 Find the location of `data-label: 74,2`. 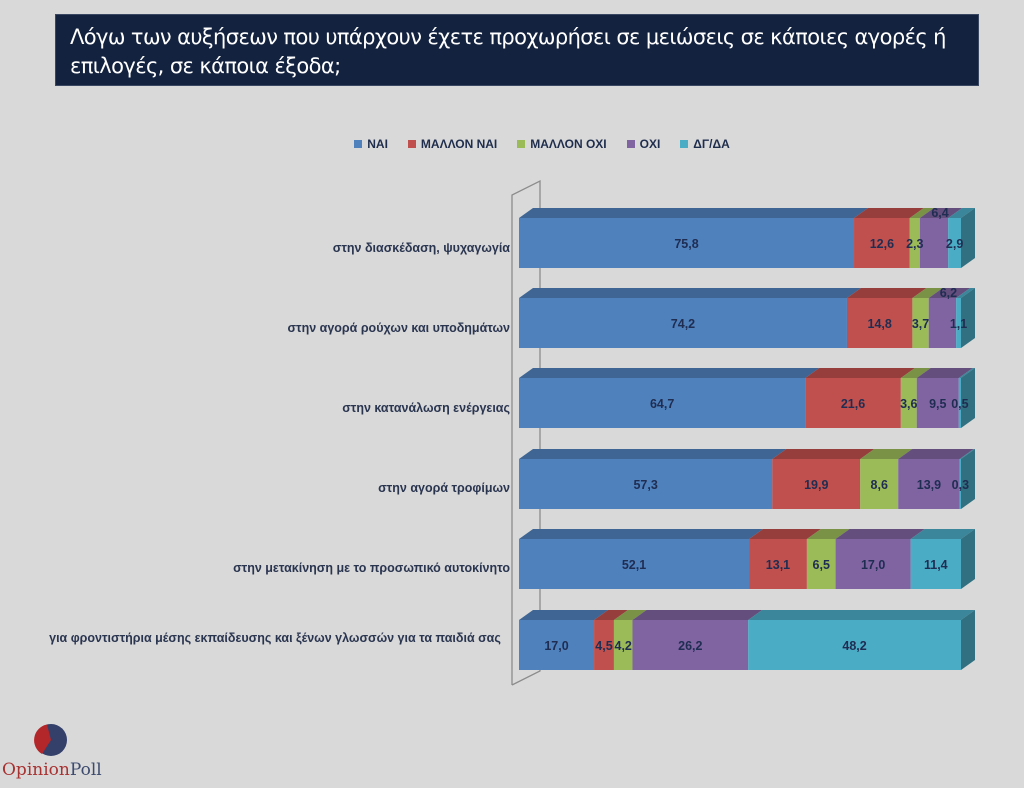

data-label: 74,2 is located at coordinates (683, 324).